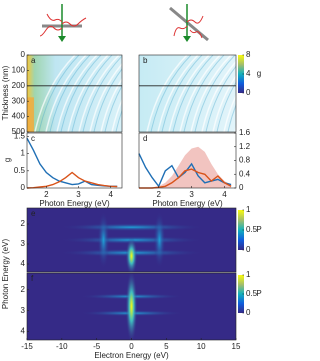 Image resolution: width=320 pixels, height=361 pixels. What do you see at coordinates (248, 73) in the screenshot?
I see `colorbar-tick-label: 4` at bounding box center [248, 73].